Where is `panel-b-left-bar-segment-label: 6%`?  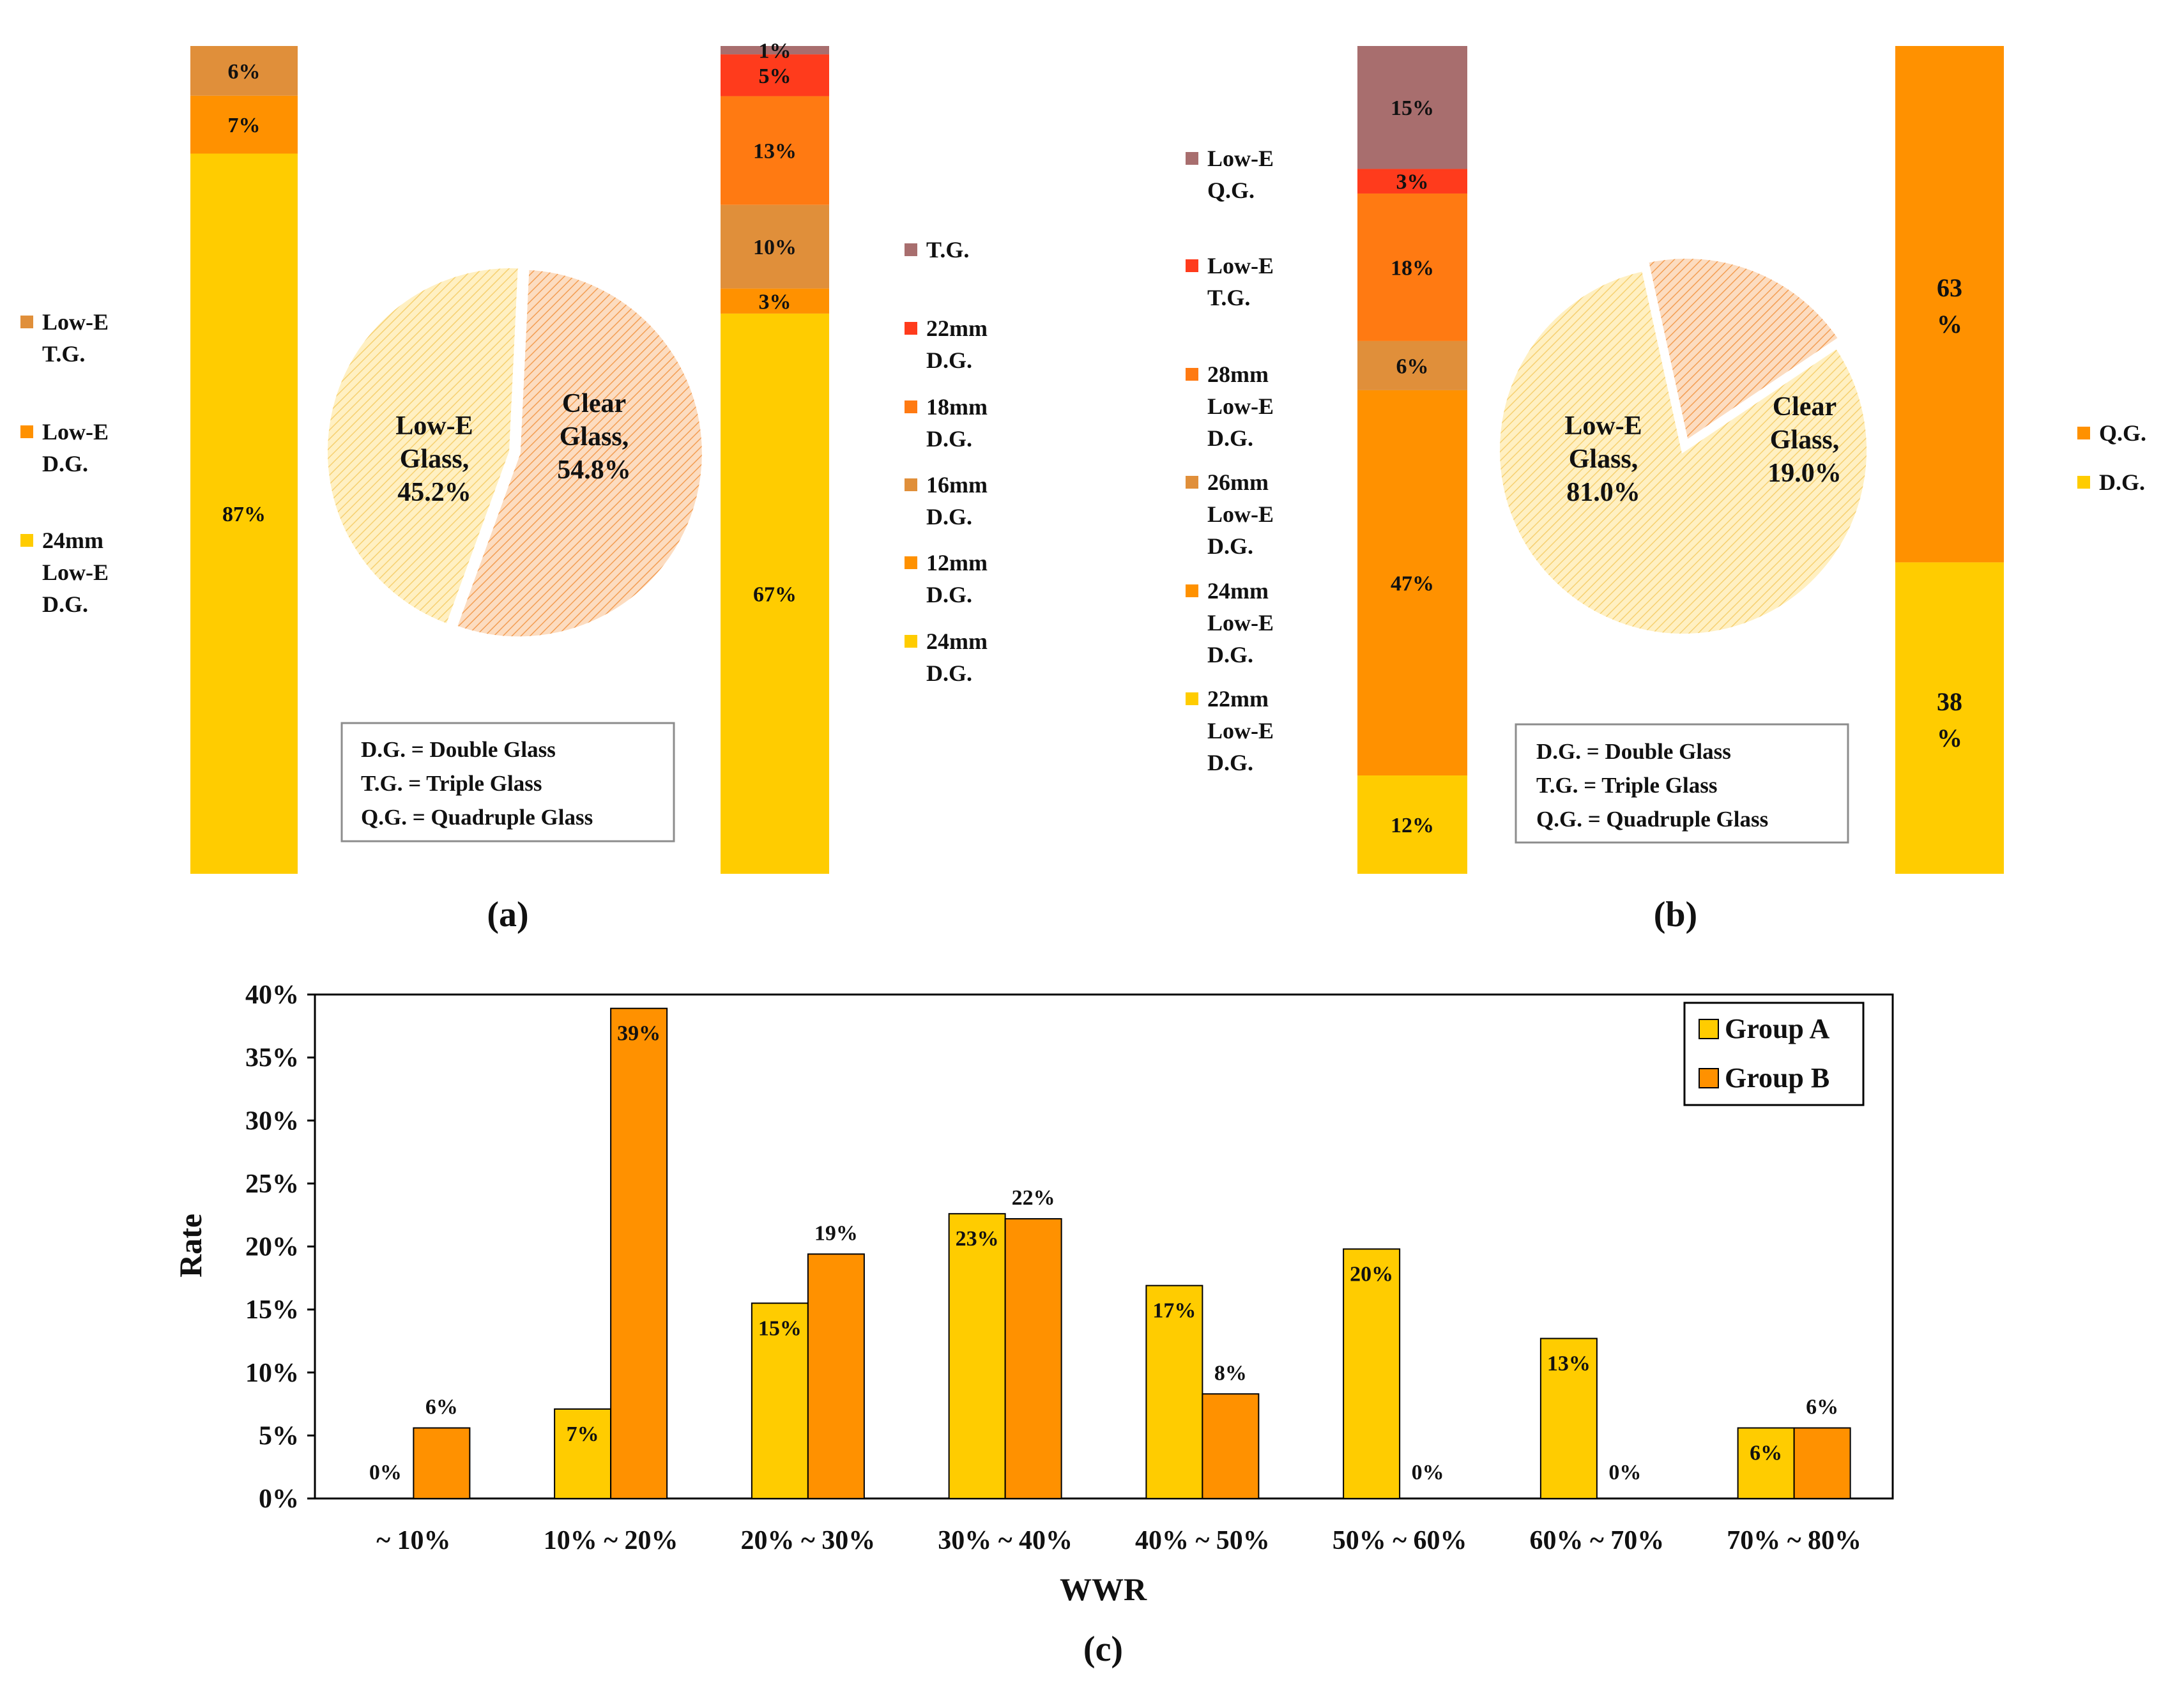 panel-b-left-bar-segment-label: 6% is located at coordinates (1412, 366).